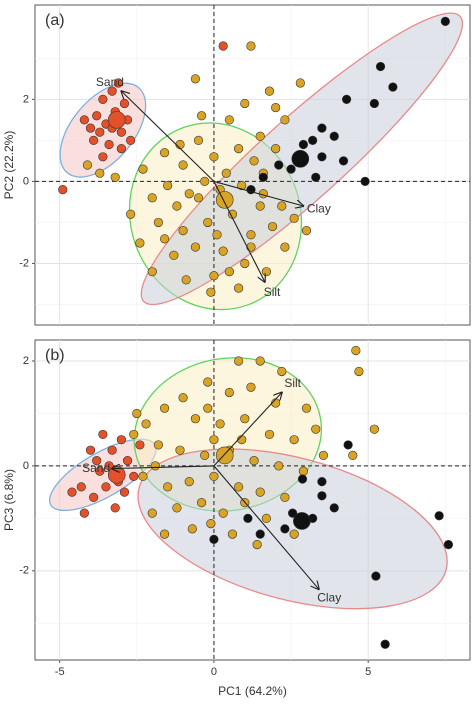 This screenshot has width=474, height=706. I want to click on arrow-label: Clay, so click(319, 208).